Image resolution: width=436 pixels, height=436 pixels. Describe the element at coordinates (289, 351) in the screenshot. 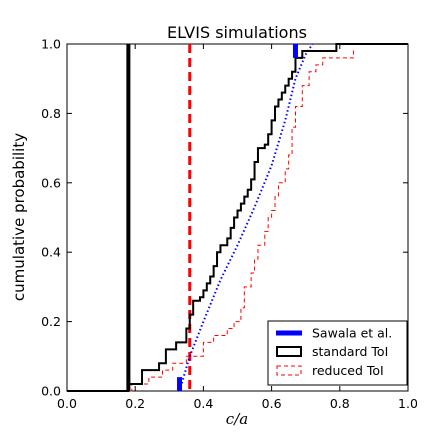

I see `legend-swatch-standard` at that location.